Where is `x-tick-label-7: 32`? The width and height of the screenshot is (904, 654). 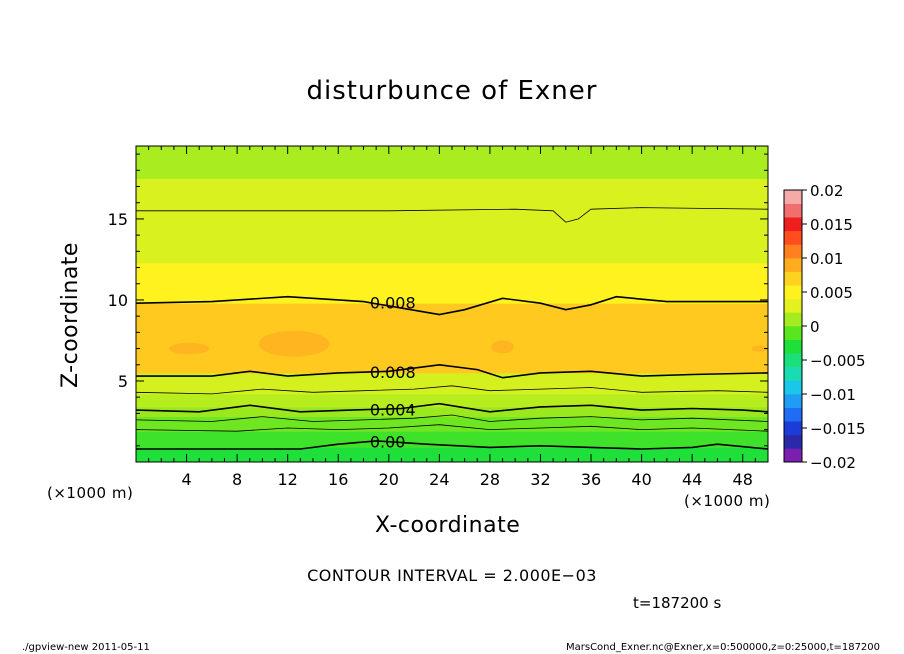
x-tick-label-7: 32 is located at coordinates (540, 479).